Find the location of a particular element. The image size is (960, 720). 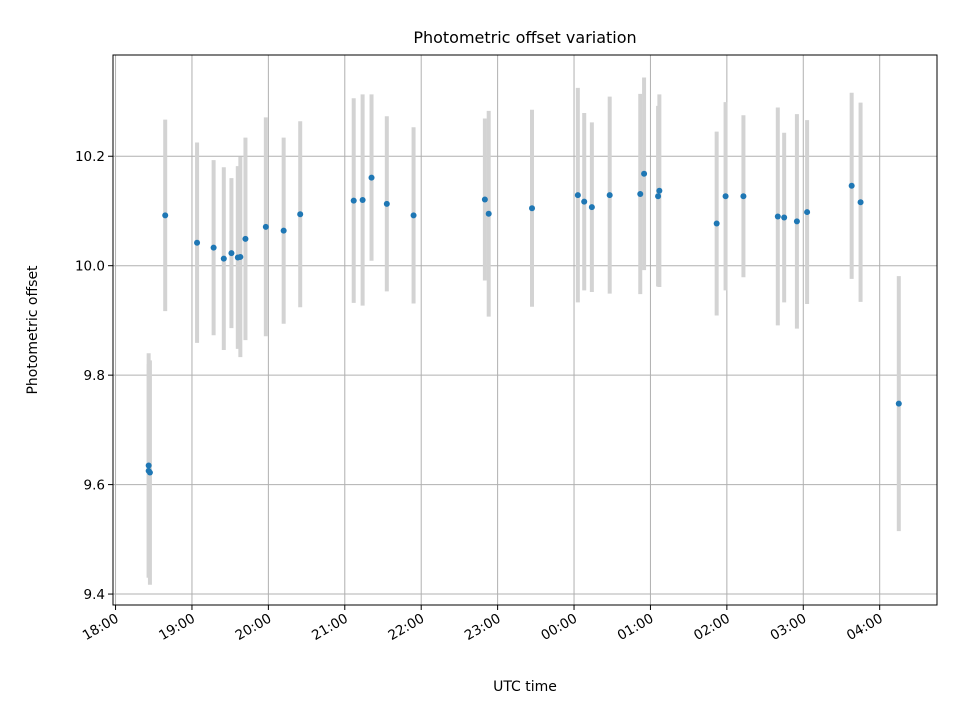

y-tick-label: 10.0 is located at coordinates (90, 267).